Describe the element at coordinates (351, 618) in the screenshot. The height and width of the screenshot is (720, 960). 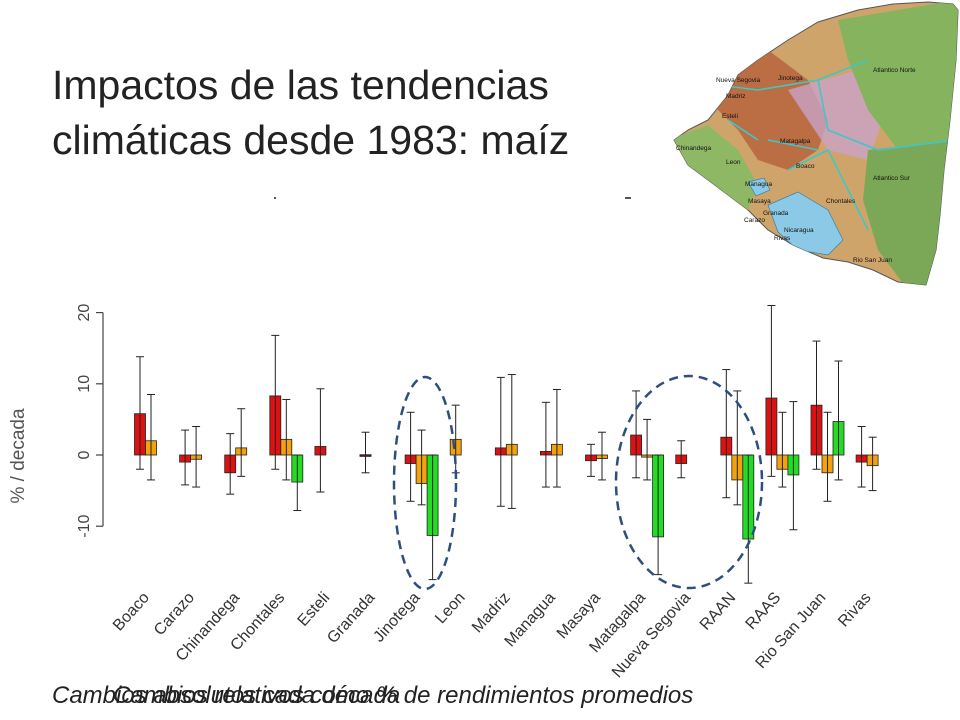
I see `x-tick-label: Granada` at that location.